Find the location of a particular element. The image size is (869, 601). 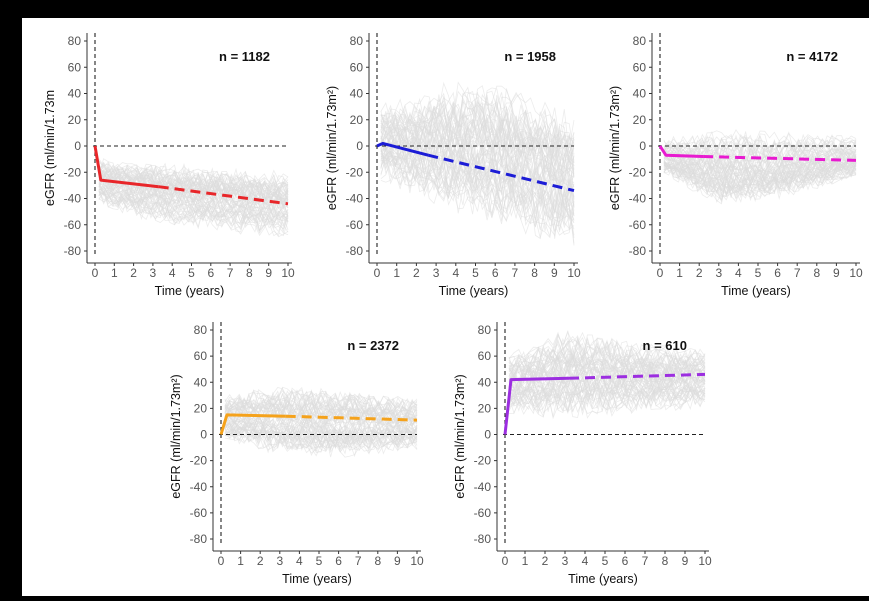

x-tick-label: 0 is located at coordinates (95, 273).